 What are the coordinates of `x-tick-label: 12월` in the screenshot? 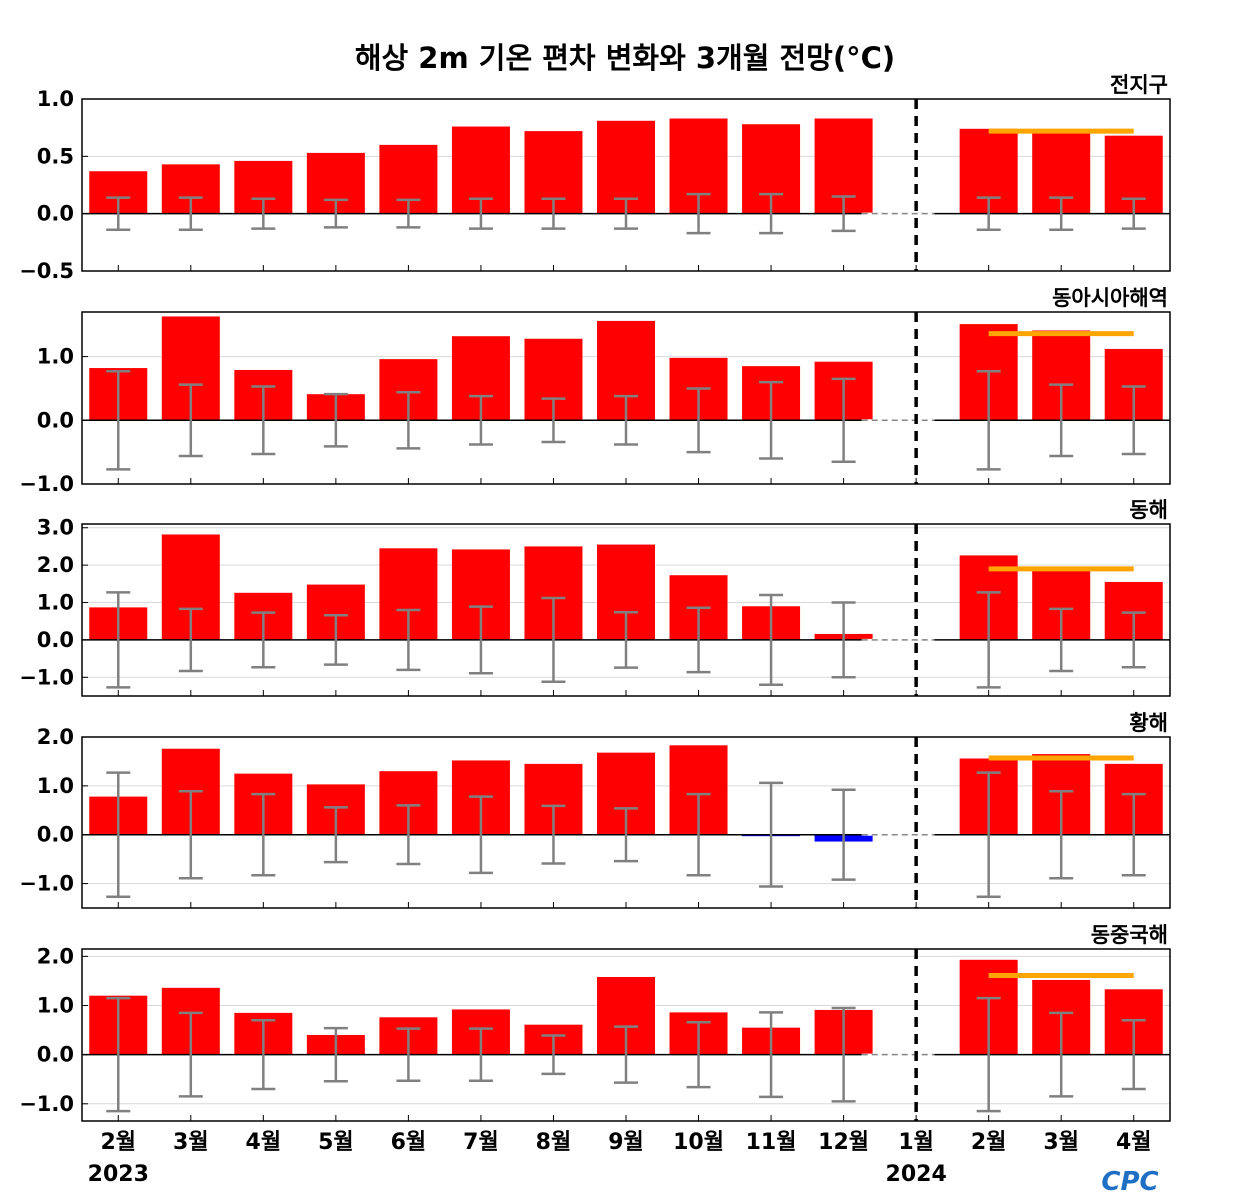 It's located at (843, 1142).